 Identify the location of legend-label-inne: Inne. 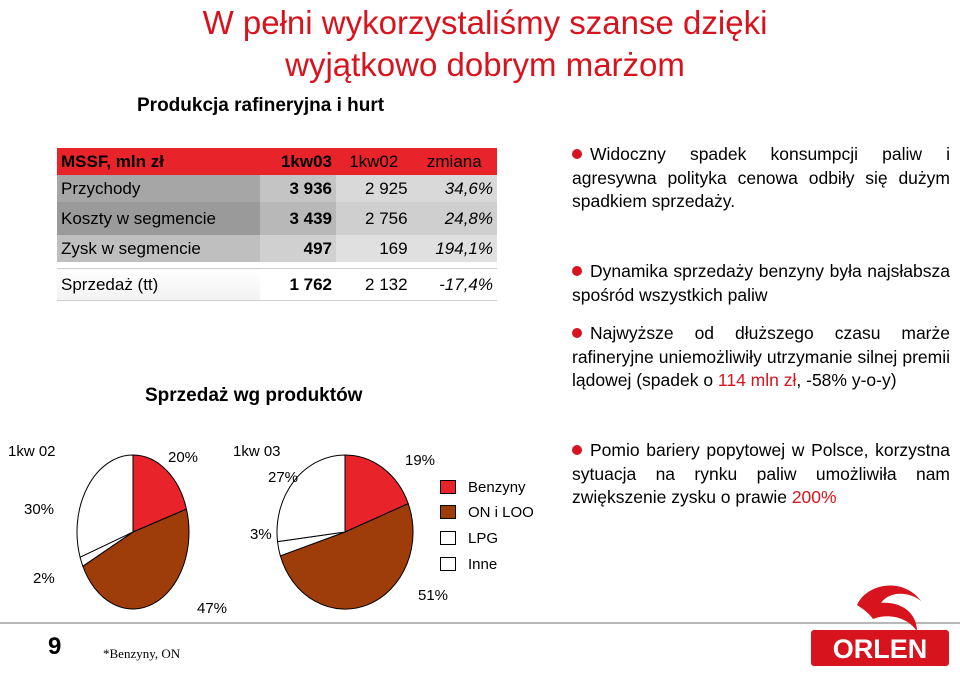
(483, 564).